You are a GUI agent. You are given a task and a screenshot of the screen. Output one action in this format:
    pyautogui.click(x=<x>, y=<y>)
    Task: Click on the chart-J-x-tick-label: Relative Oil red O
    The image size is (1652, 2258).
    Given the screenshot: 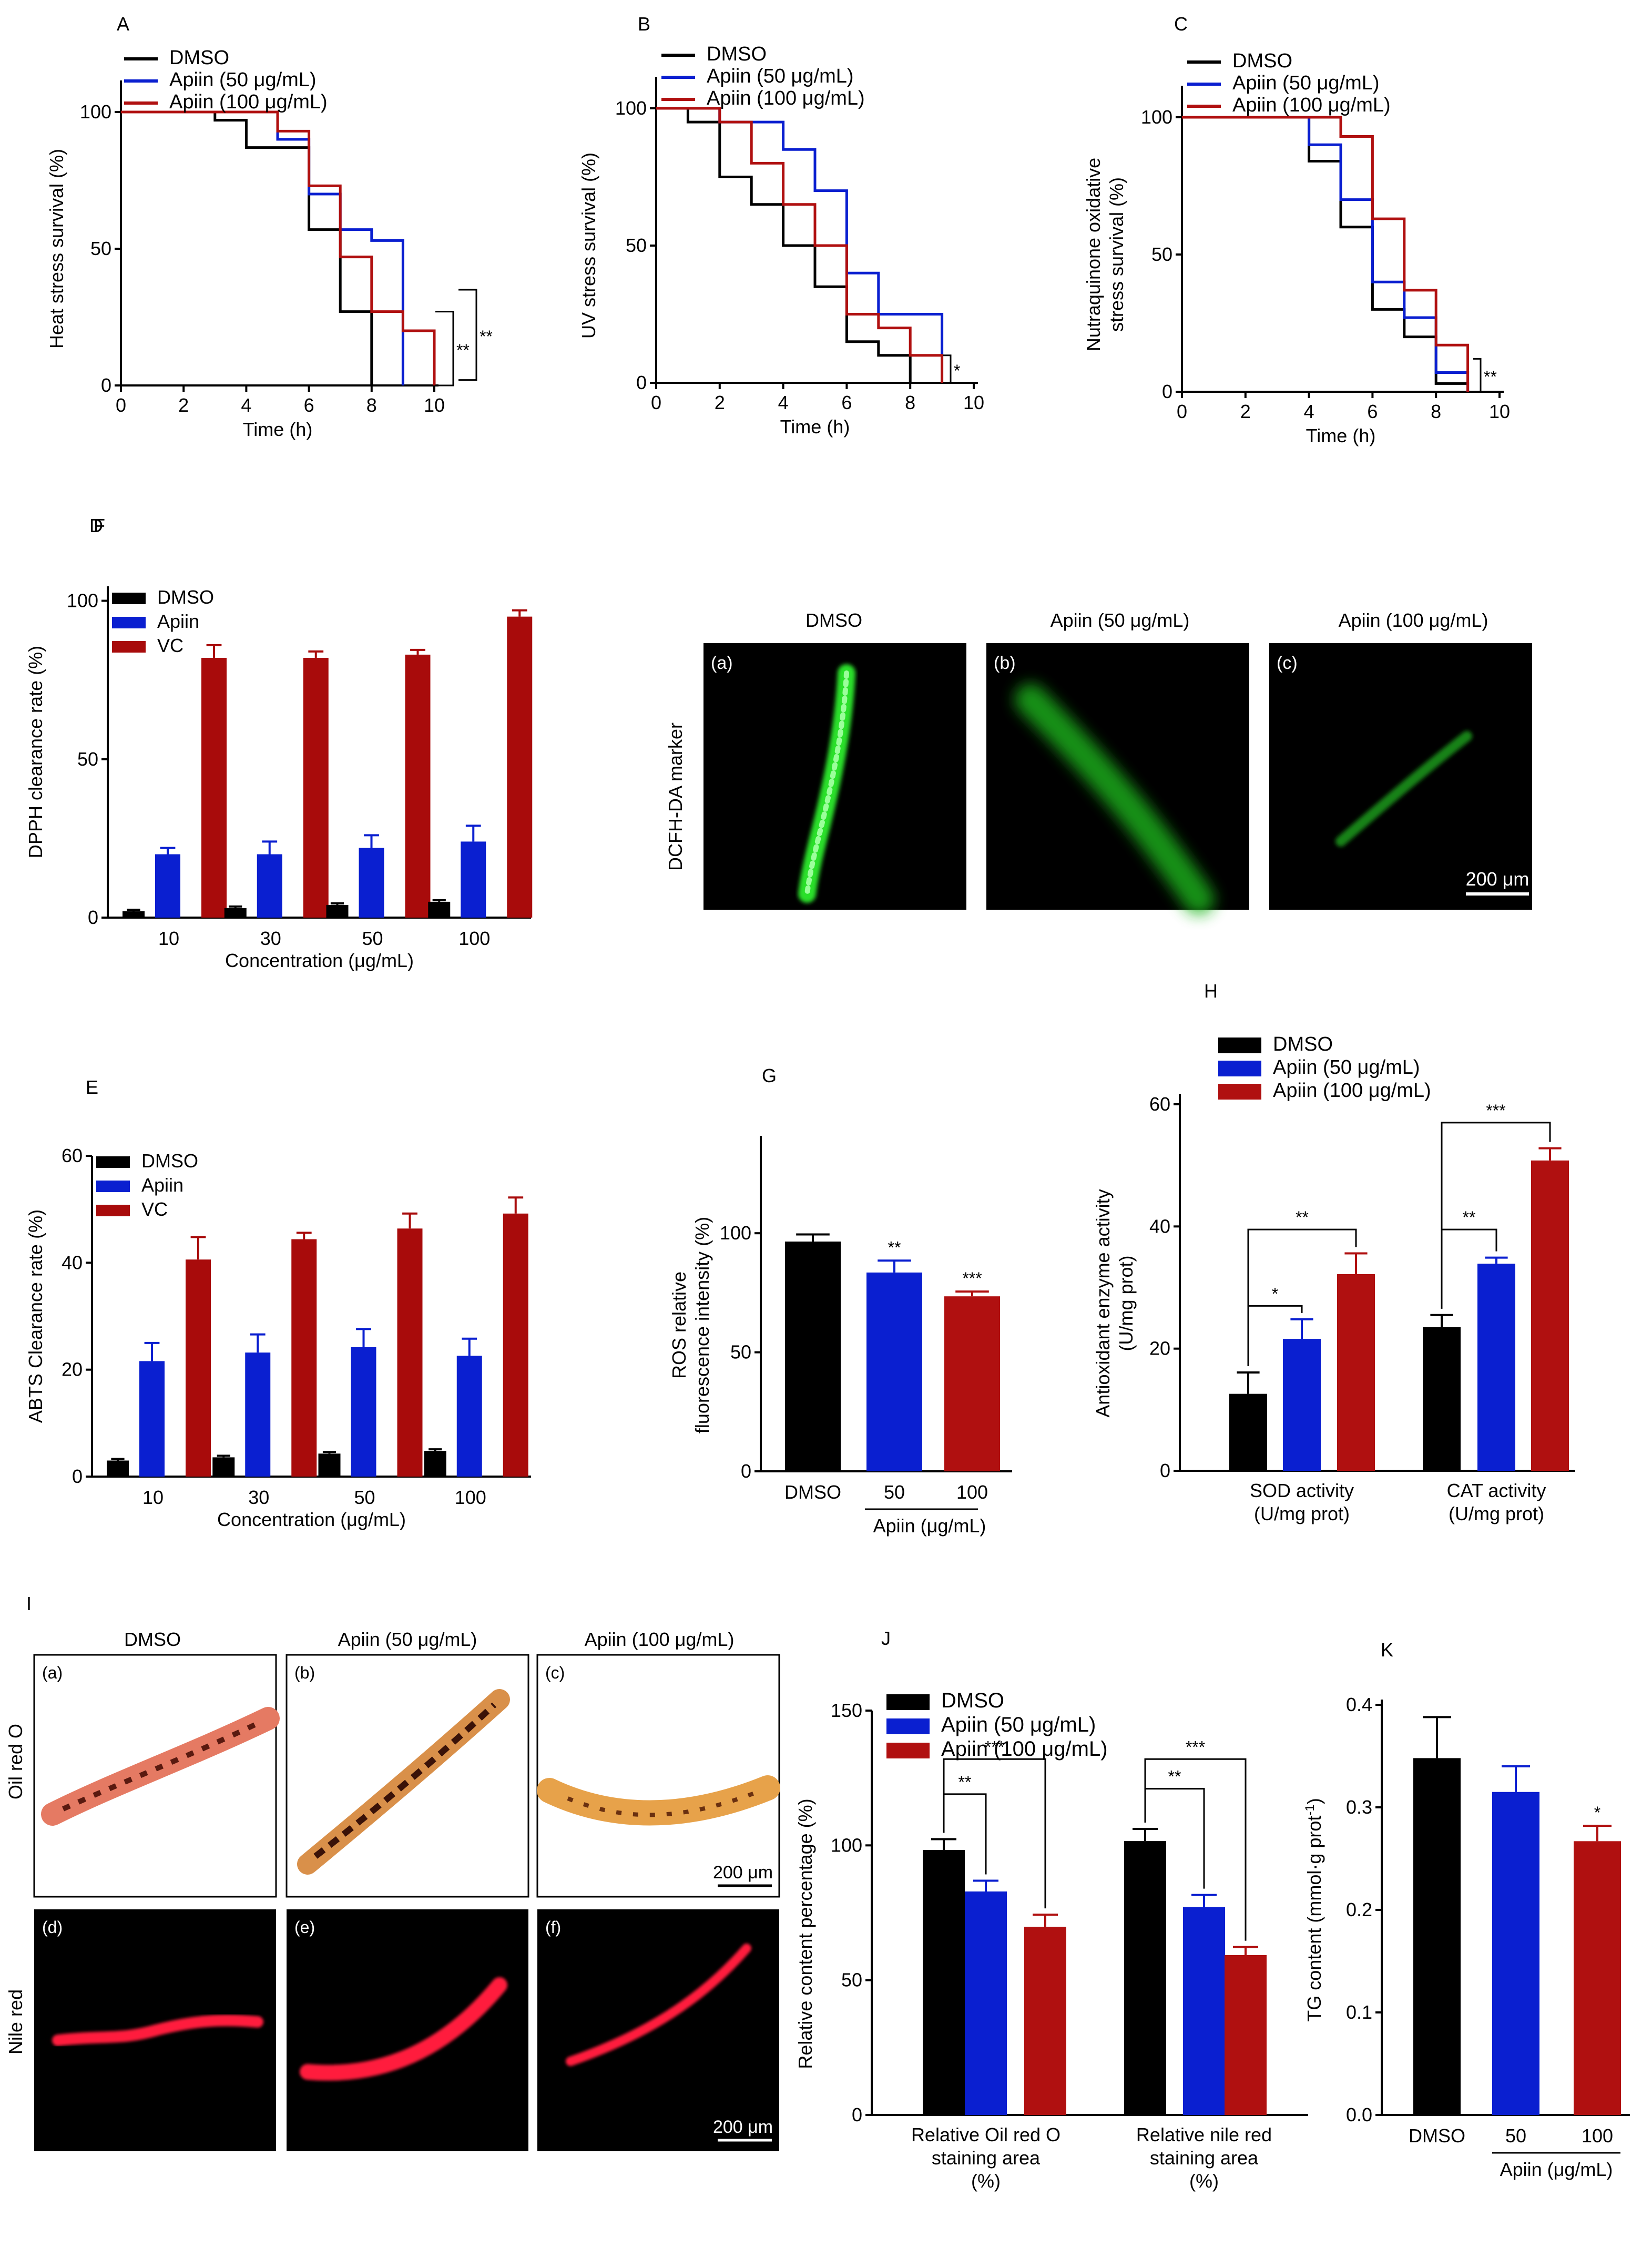 What is the action you would take?
    pyautogui.click(x=985, y=2135)
    